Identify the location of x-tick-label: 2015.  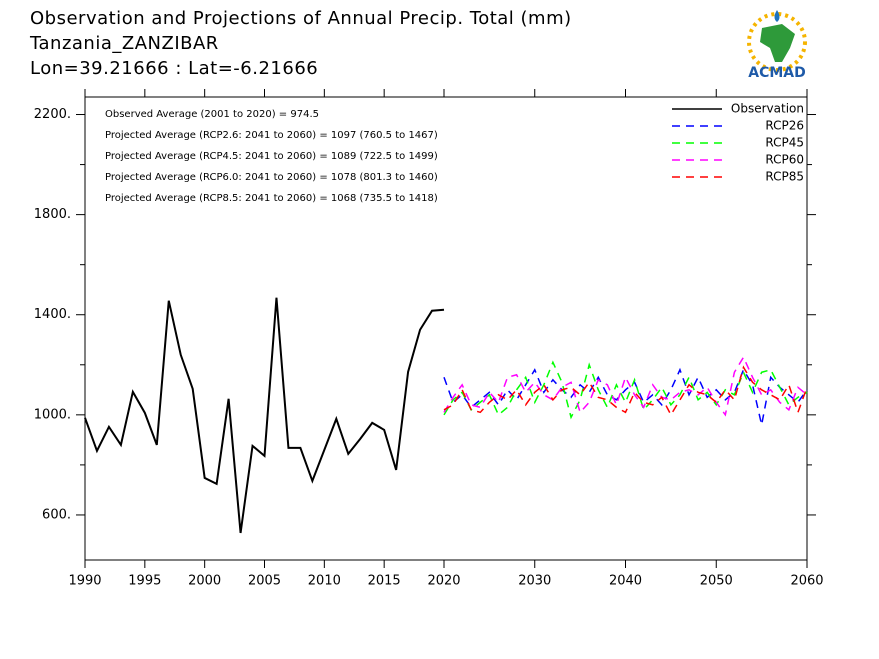
(384, 581).